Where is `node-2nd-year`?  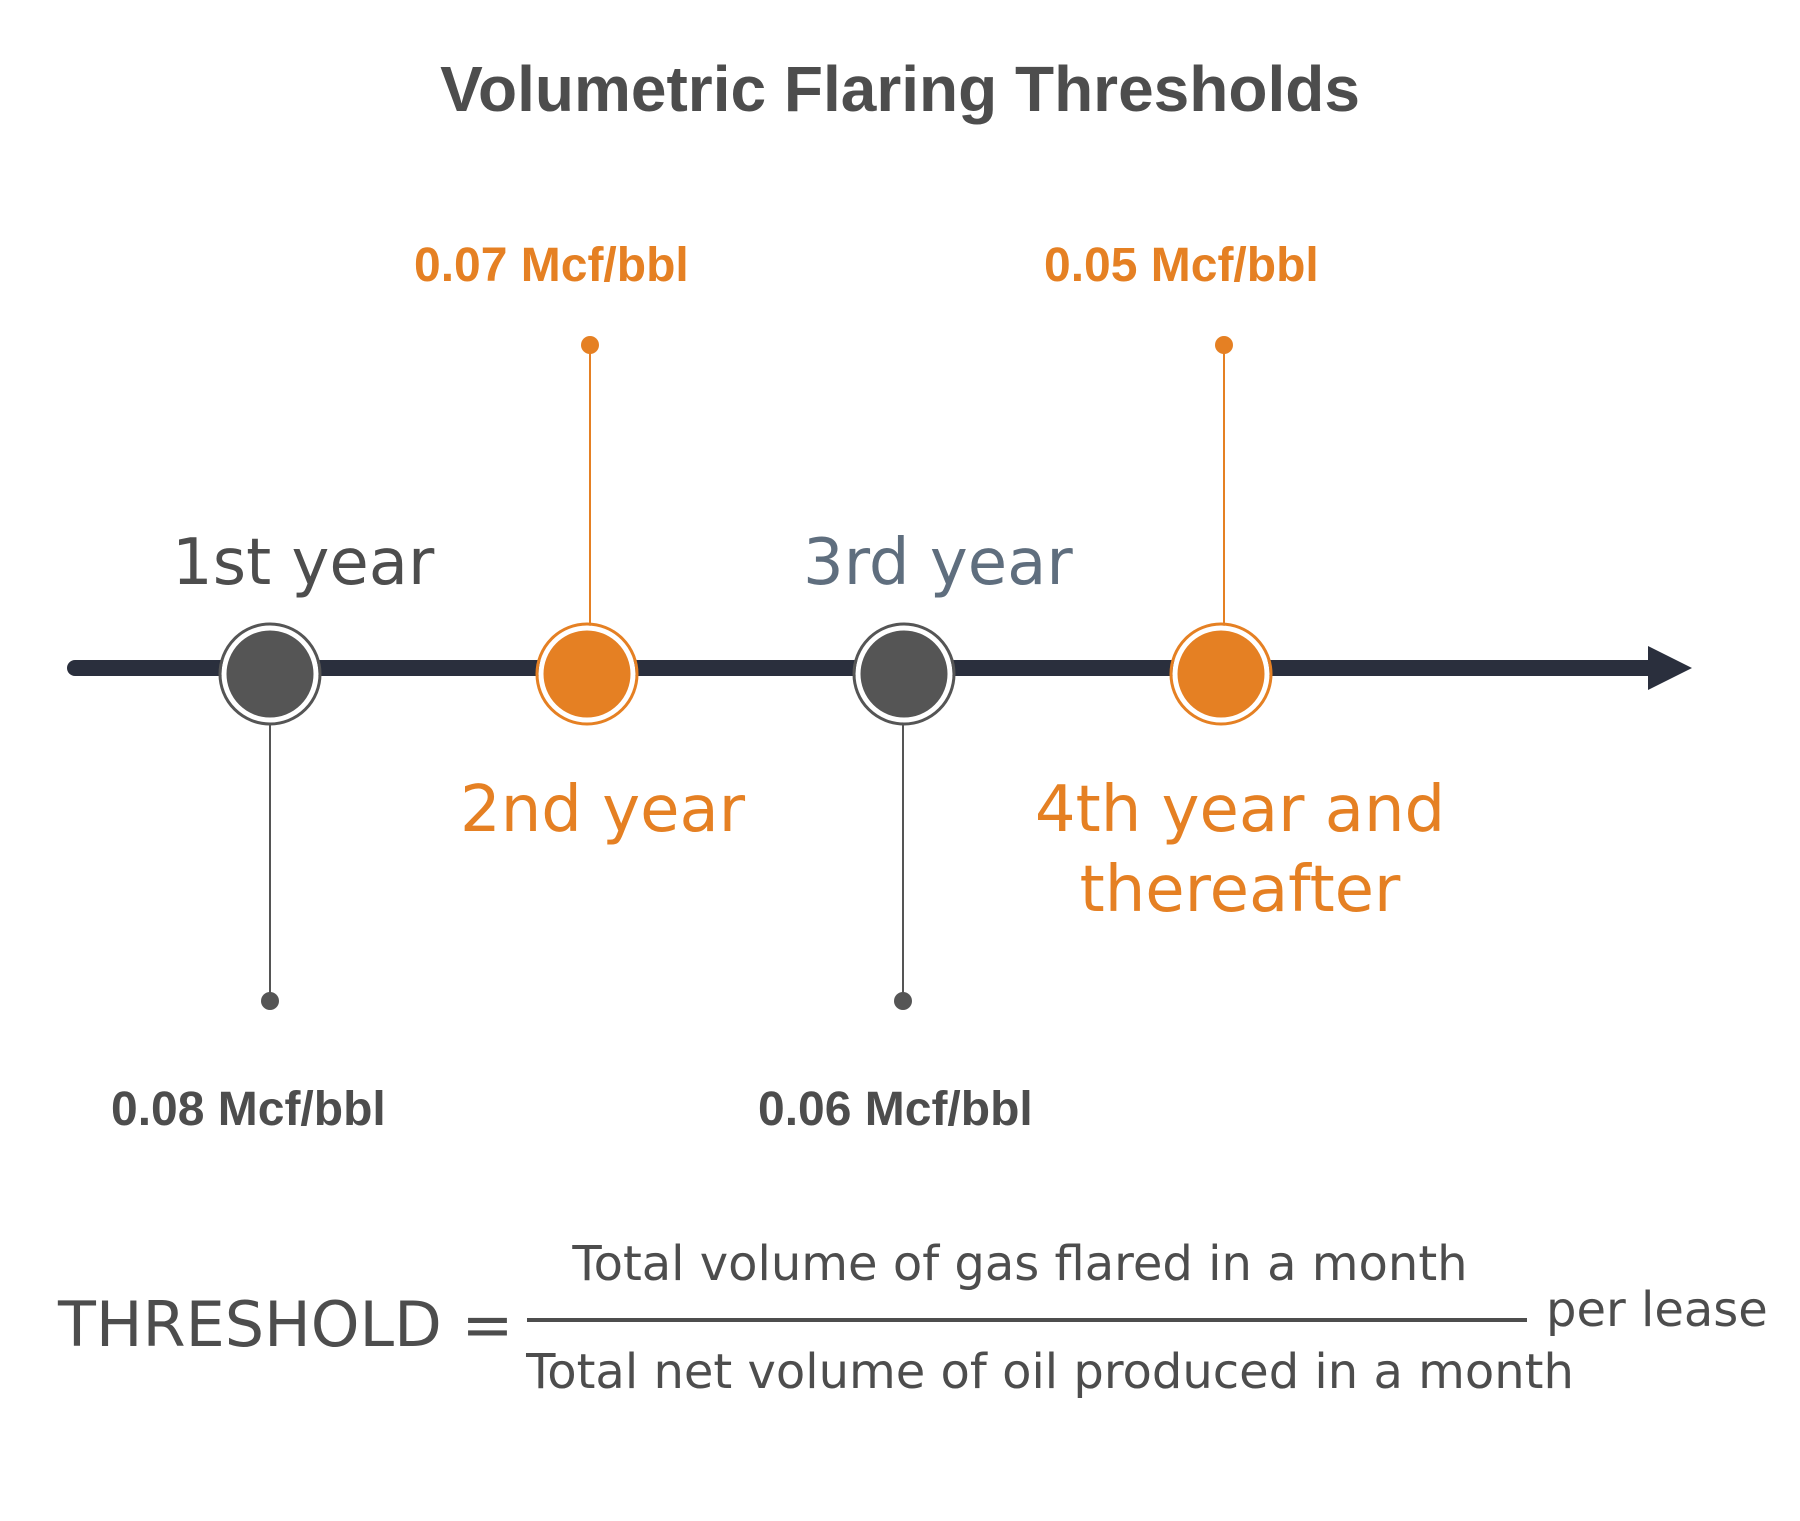 node-2nd-year is located at coordinates (587, 674).